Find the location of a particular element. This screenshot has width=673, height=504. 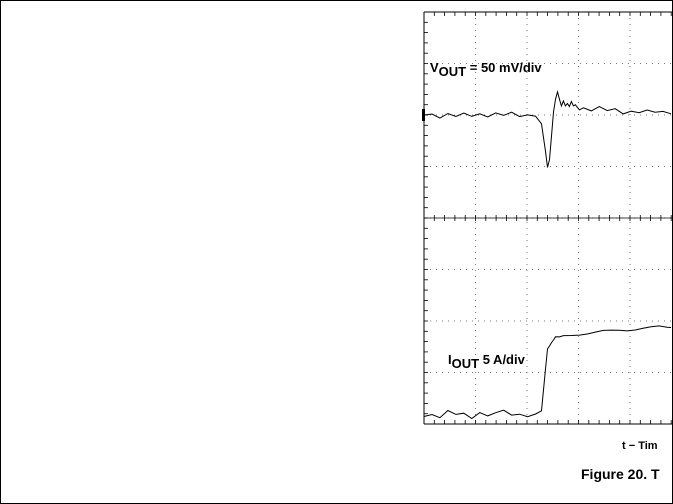

trace-iout is located at coordinates (547, 372).